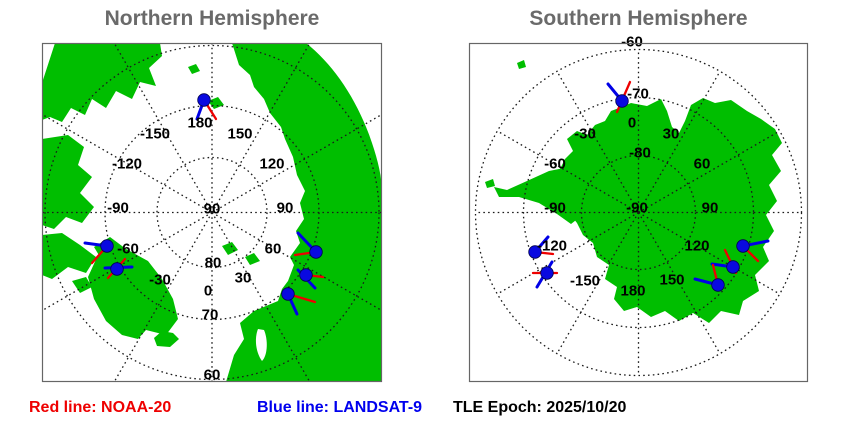 The image size is (850, 425). Describe the element at coordinates (638, 18) in the screenshot. I see `south-hemisphere-title: Southern Hemisphere` at that location.